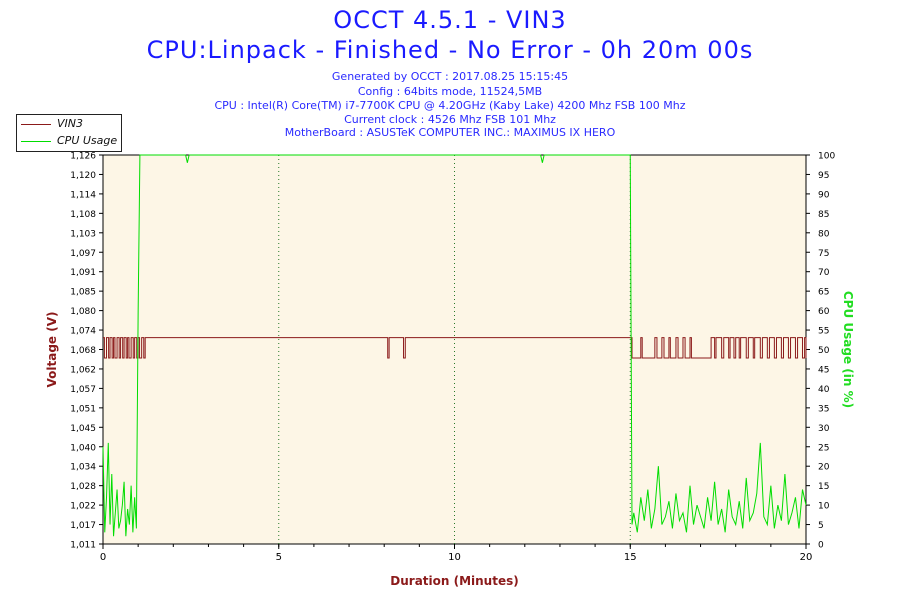 The image size is (900, 600). I want to click on right-tick-label: 45, so click(823, 370).